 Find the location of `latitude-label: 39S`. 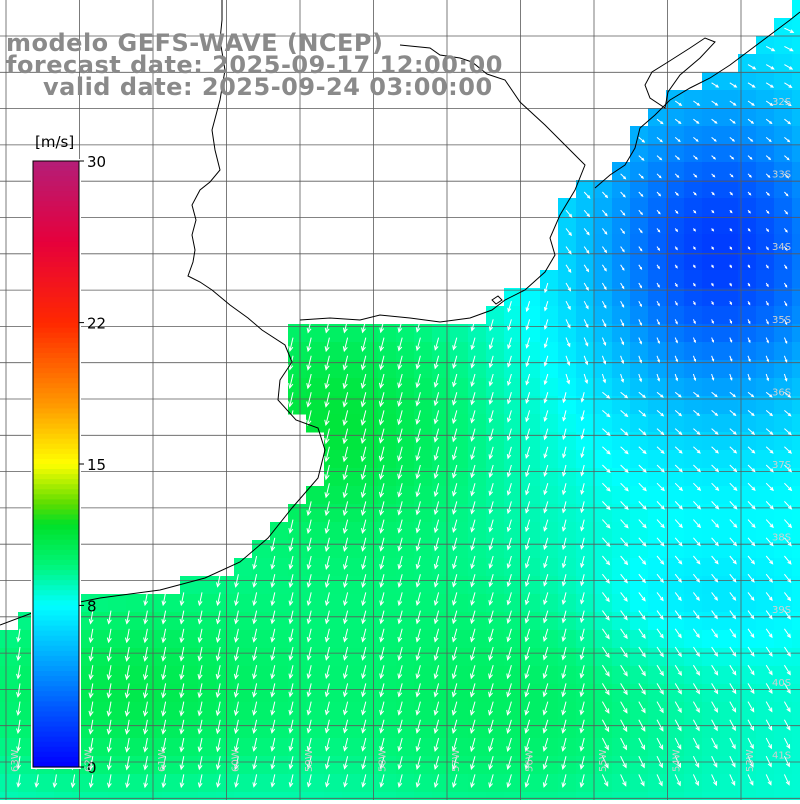

latitude-label: 39S is located at coordinates (781, 610).